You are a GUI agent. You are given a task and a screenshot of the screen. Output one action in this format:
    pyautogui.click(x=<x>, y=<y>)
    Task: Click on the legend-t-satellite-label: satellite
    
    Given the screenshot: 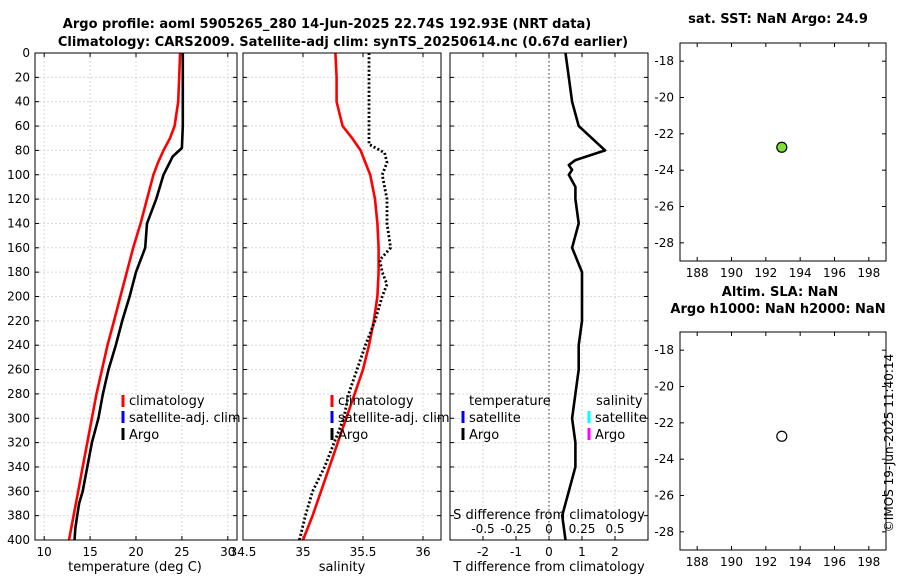 What is the action you would take?
    pyautogui.click(x=495, y=418)
    